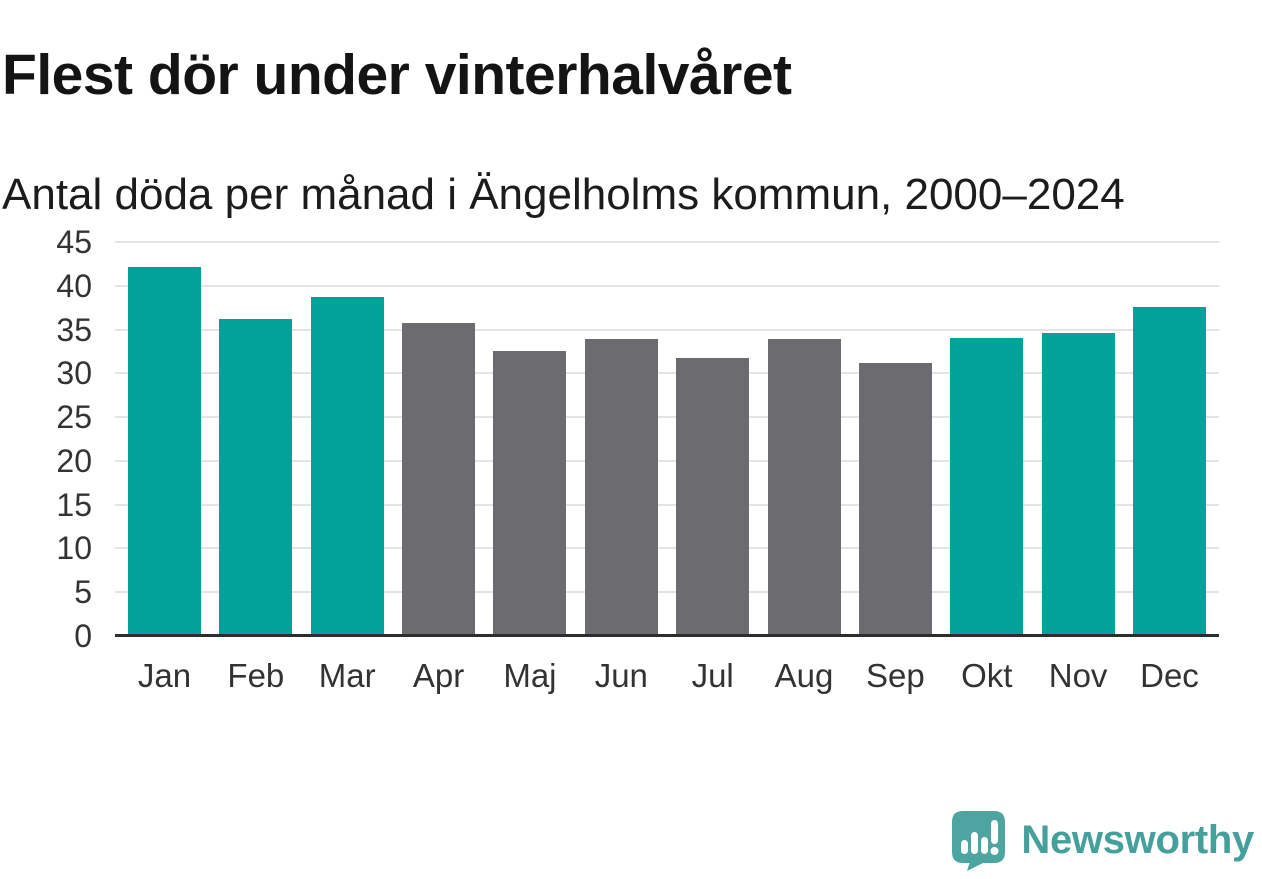 Image resolution: width=1262 pixels, height=879 pixels. I want to click on bar-dec, so click(1169, 471).